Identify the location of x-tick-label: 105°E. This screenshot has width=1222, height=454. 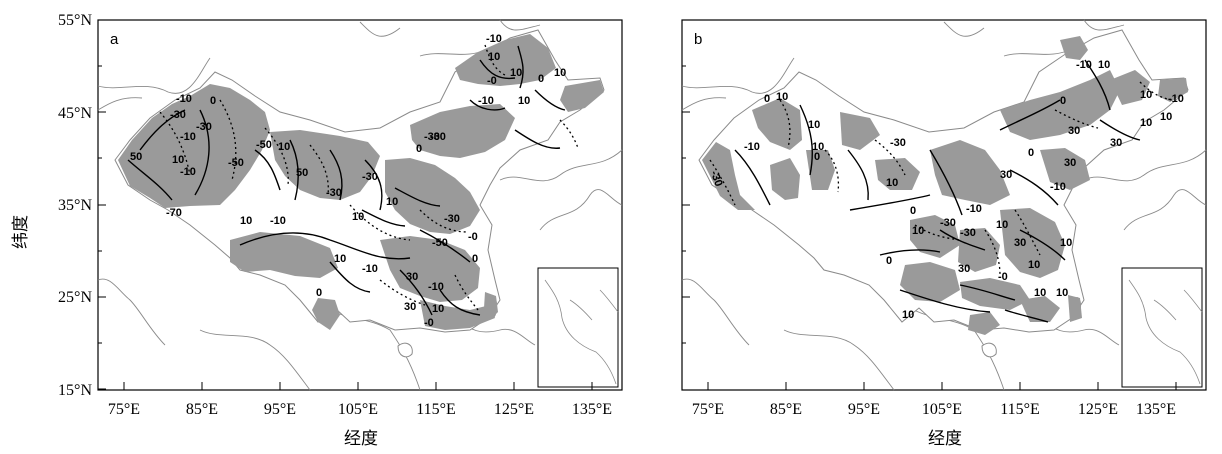
(358, 409).